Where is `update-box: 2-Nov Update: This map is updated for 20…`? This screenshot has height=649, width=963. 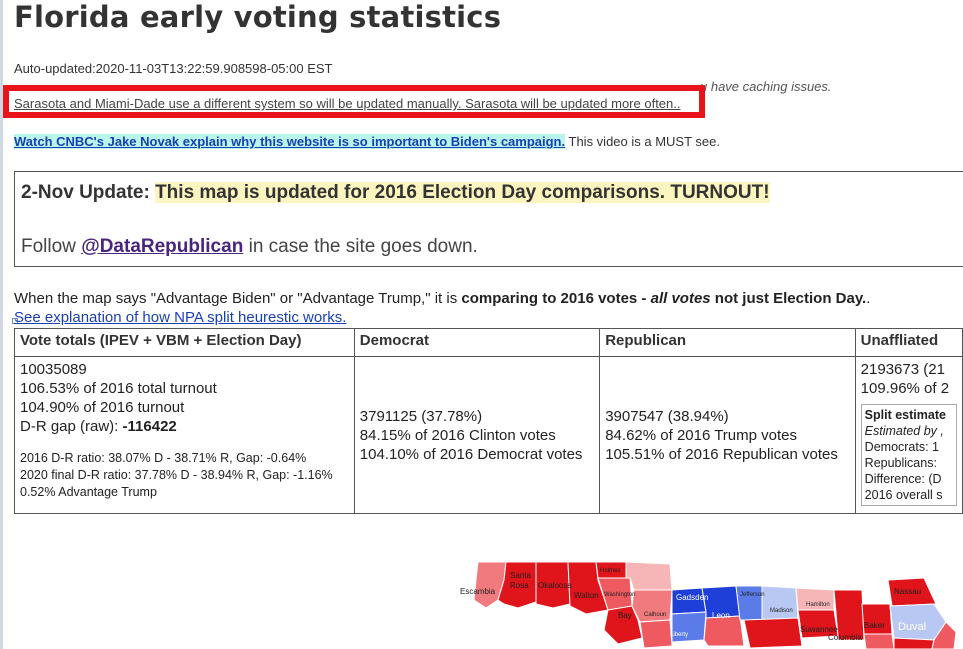 update-box: 2-Nov Update: This map is updated for 20… is located at coordinates (488, 219).